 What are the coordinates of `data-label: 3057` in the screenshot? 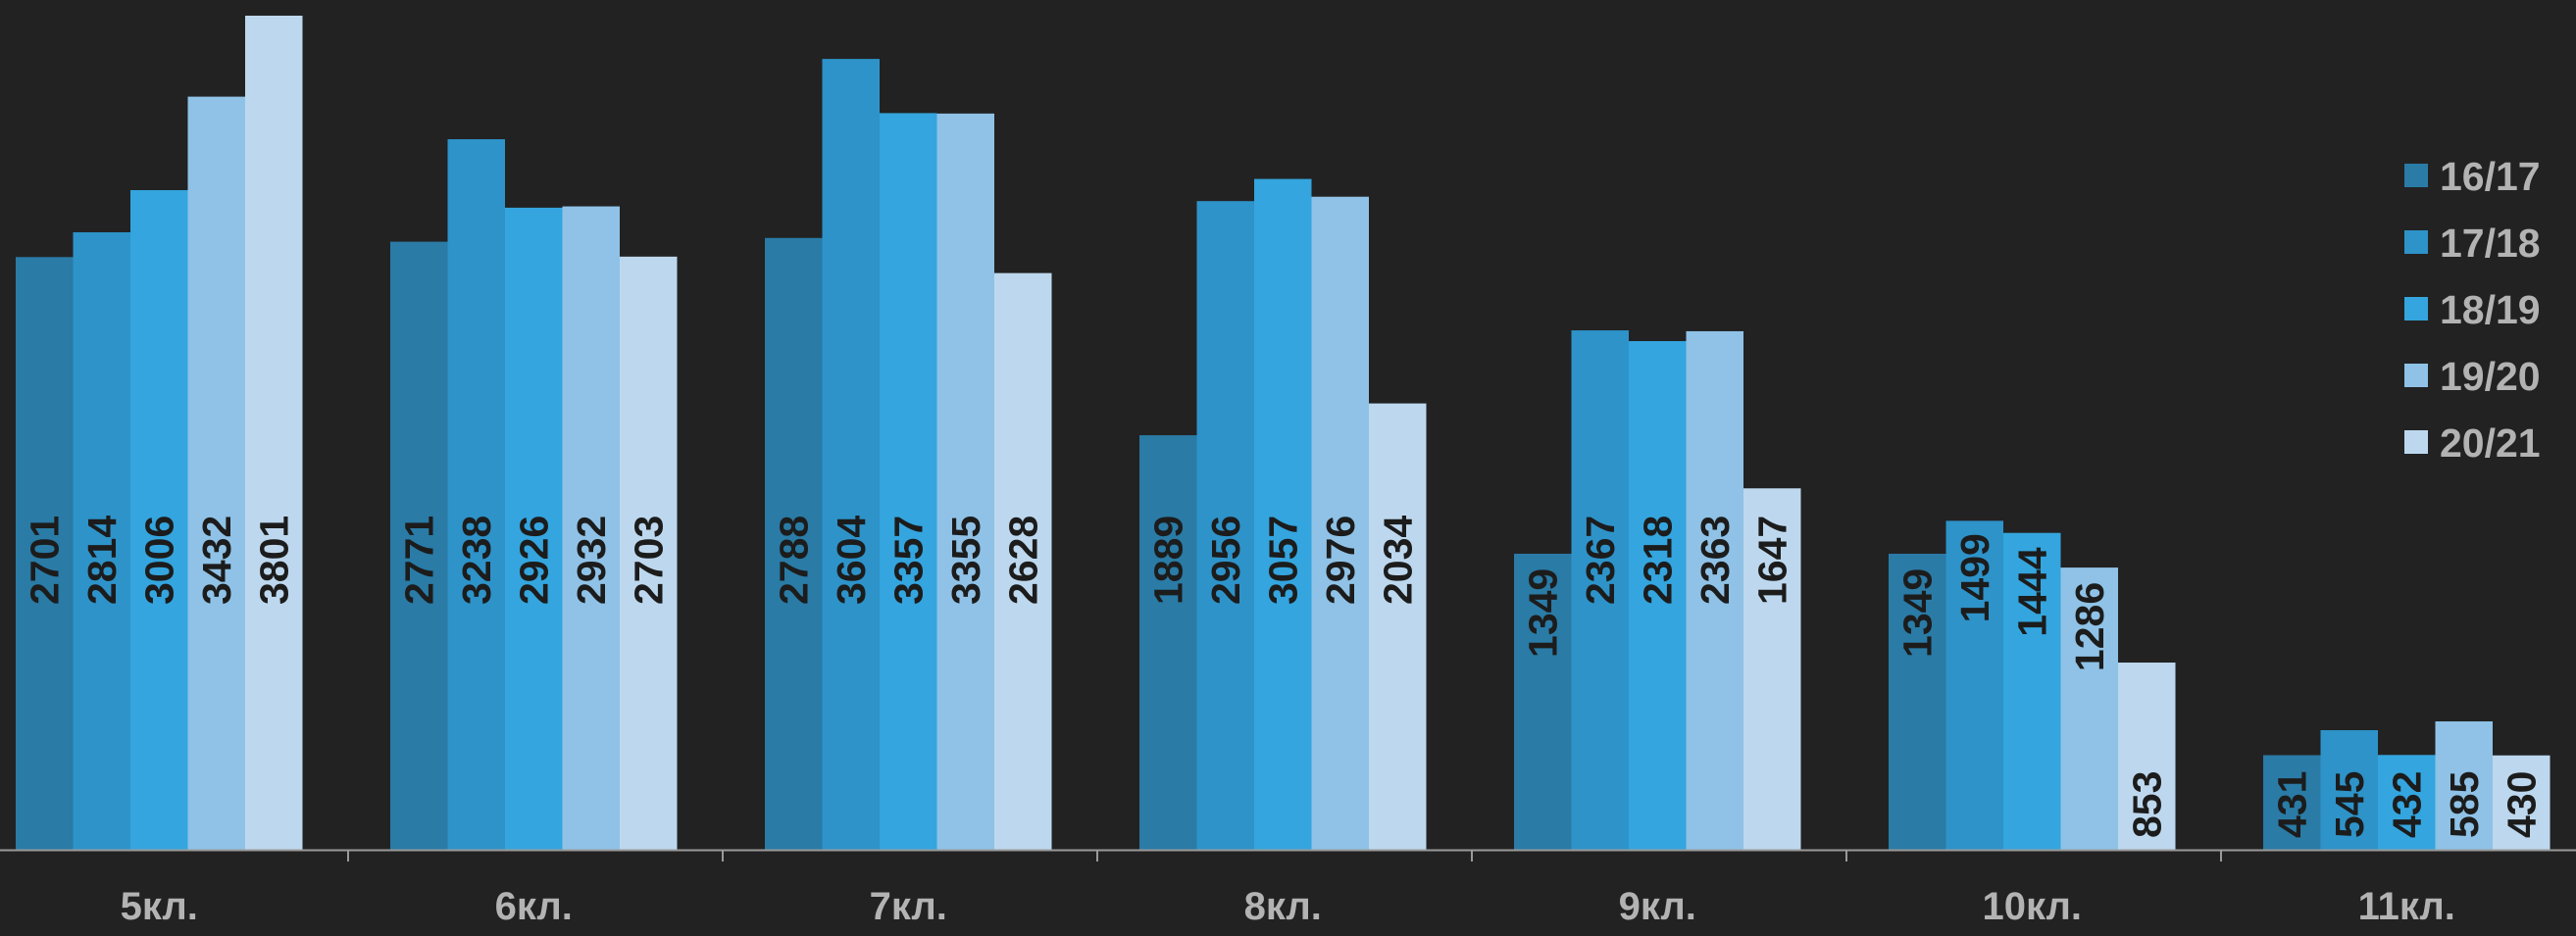 It's located at (1282, 560).